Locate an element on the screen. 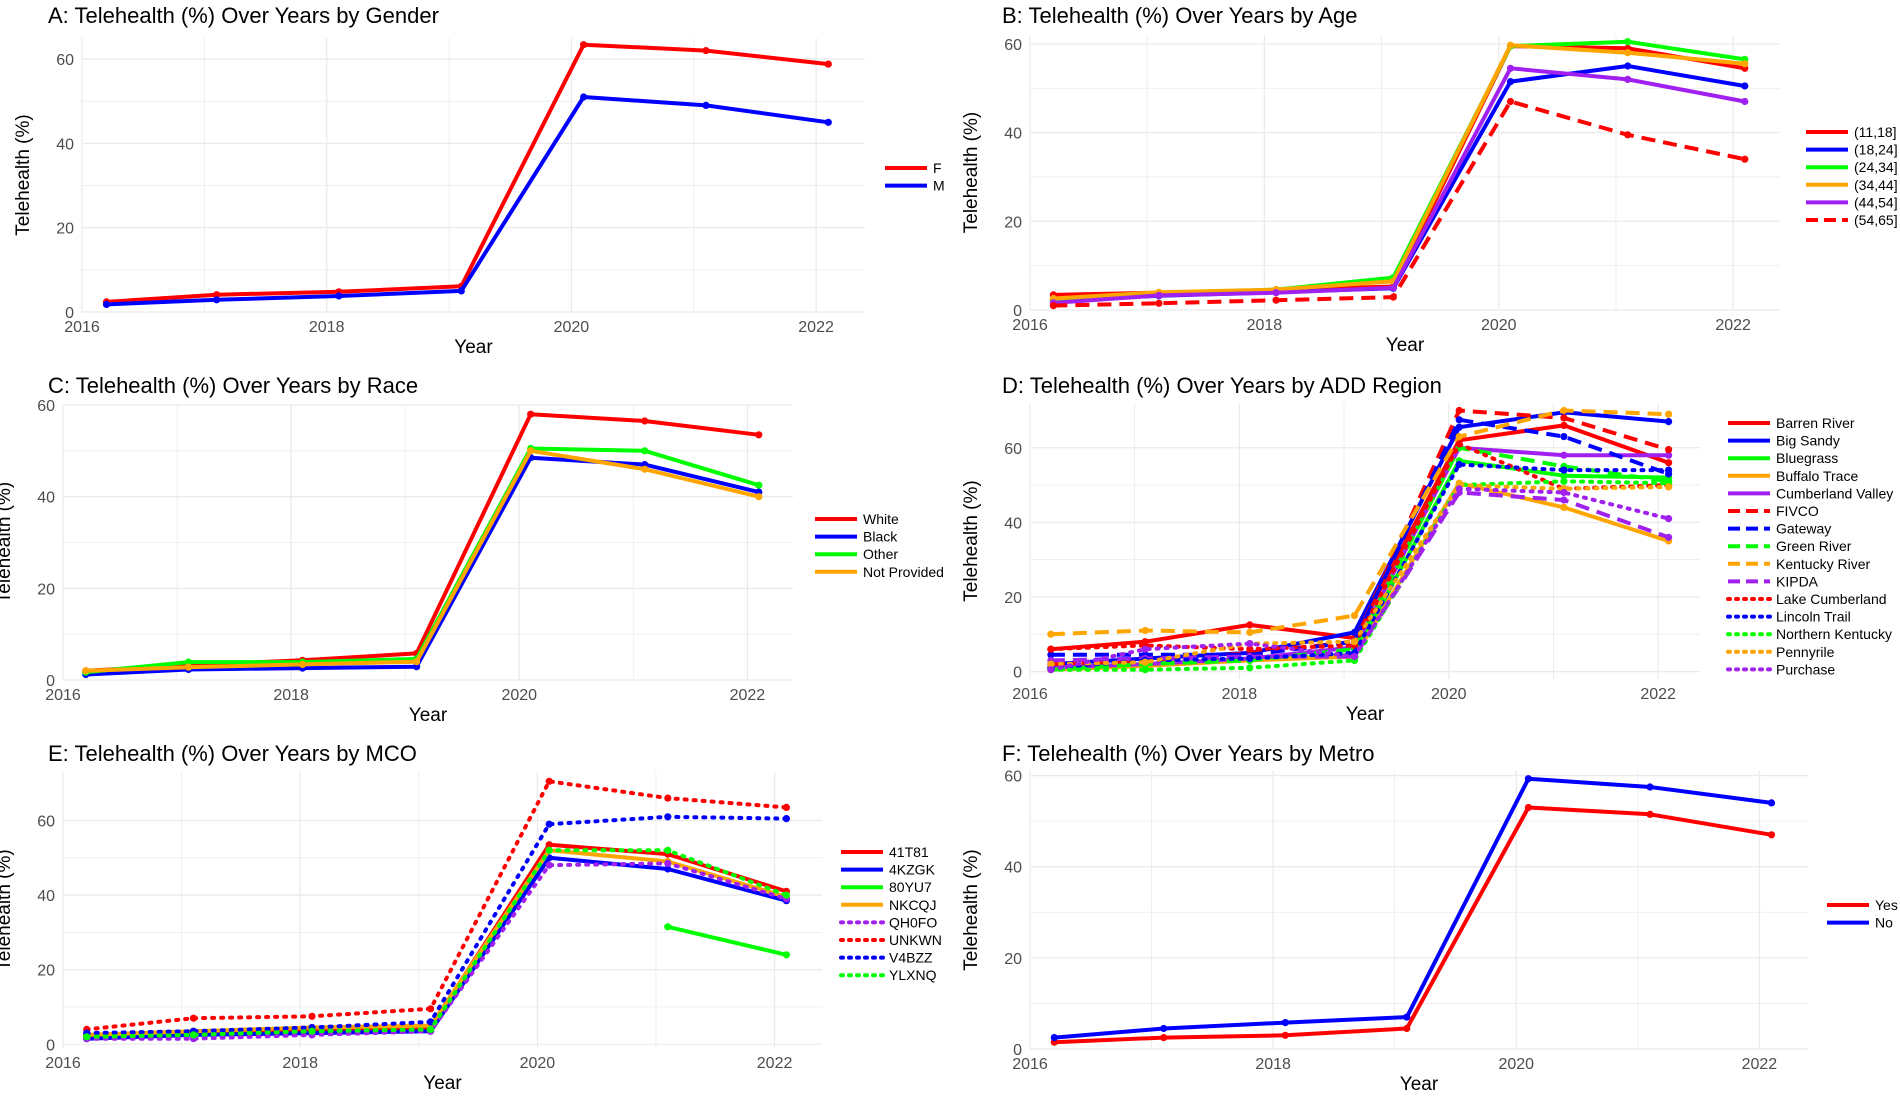 This screenshot has width=1900, height=1100. legend-label: Lake Cumberland is located at coordinates (1831, 599).